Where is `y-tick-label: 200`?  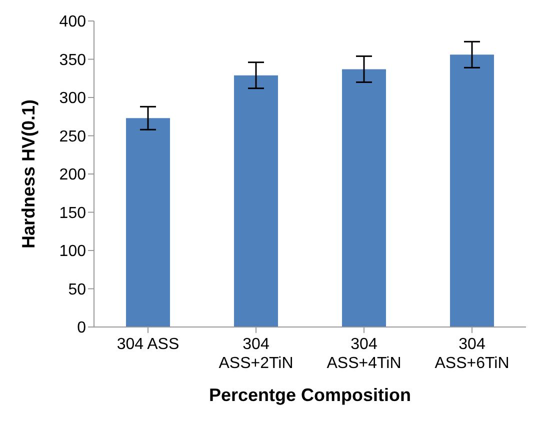
y-tick-label: 200 is located at coordinates (72, 175).